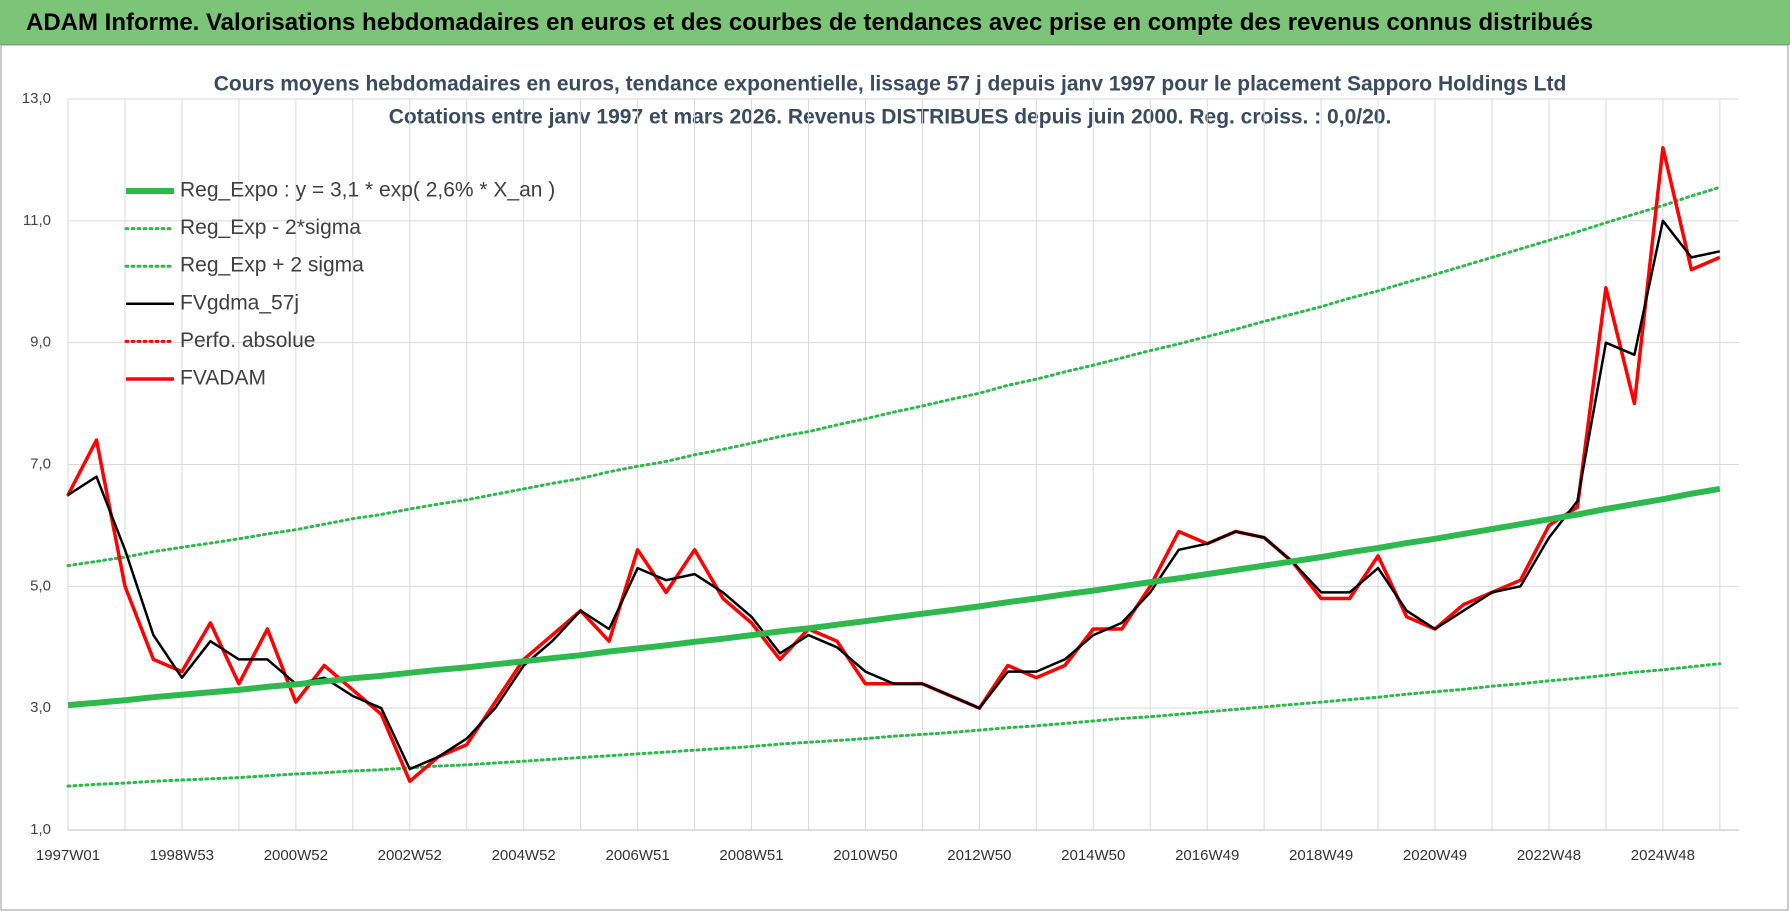 The width and height of the screenshot is (1790, 912). Describe the element at coordinates (40, 585) in the screenshot. I see `y-tick-label: 5,0` at that location.